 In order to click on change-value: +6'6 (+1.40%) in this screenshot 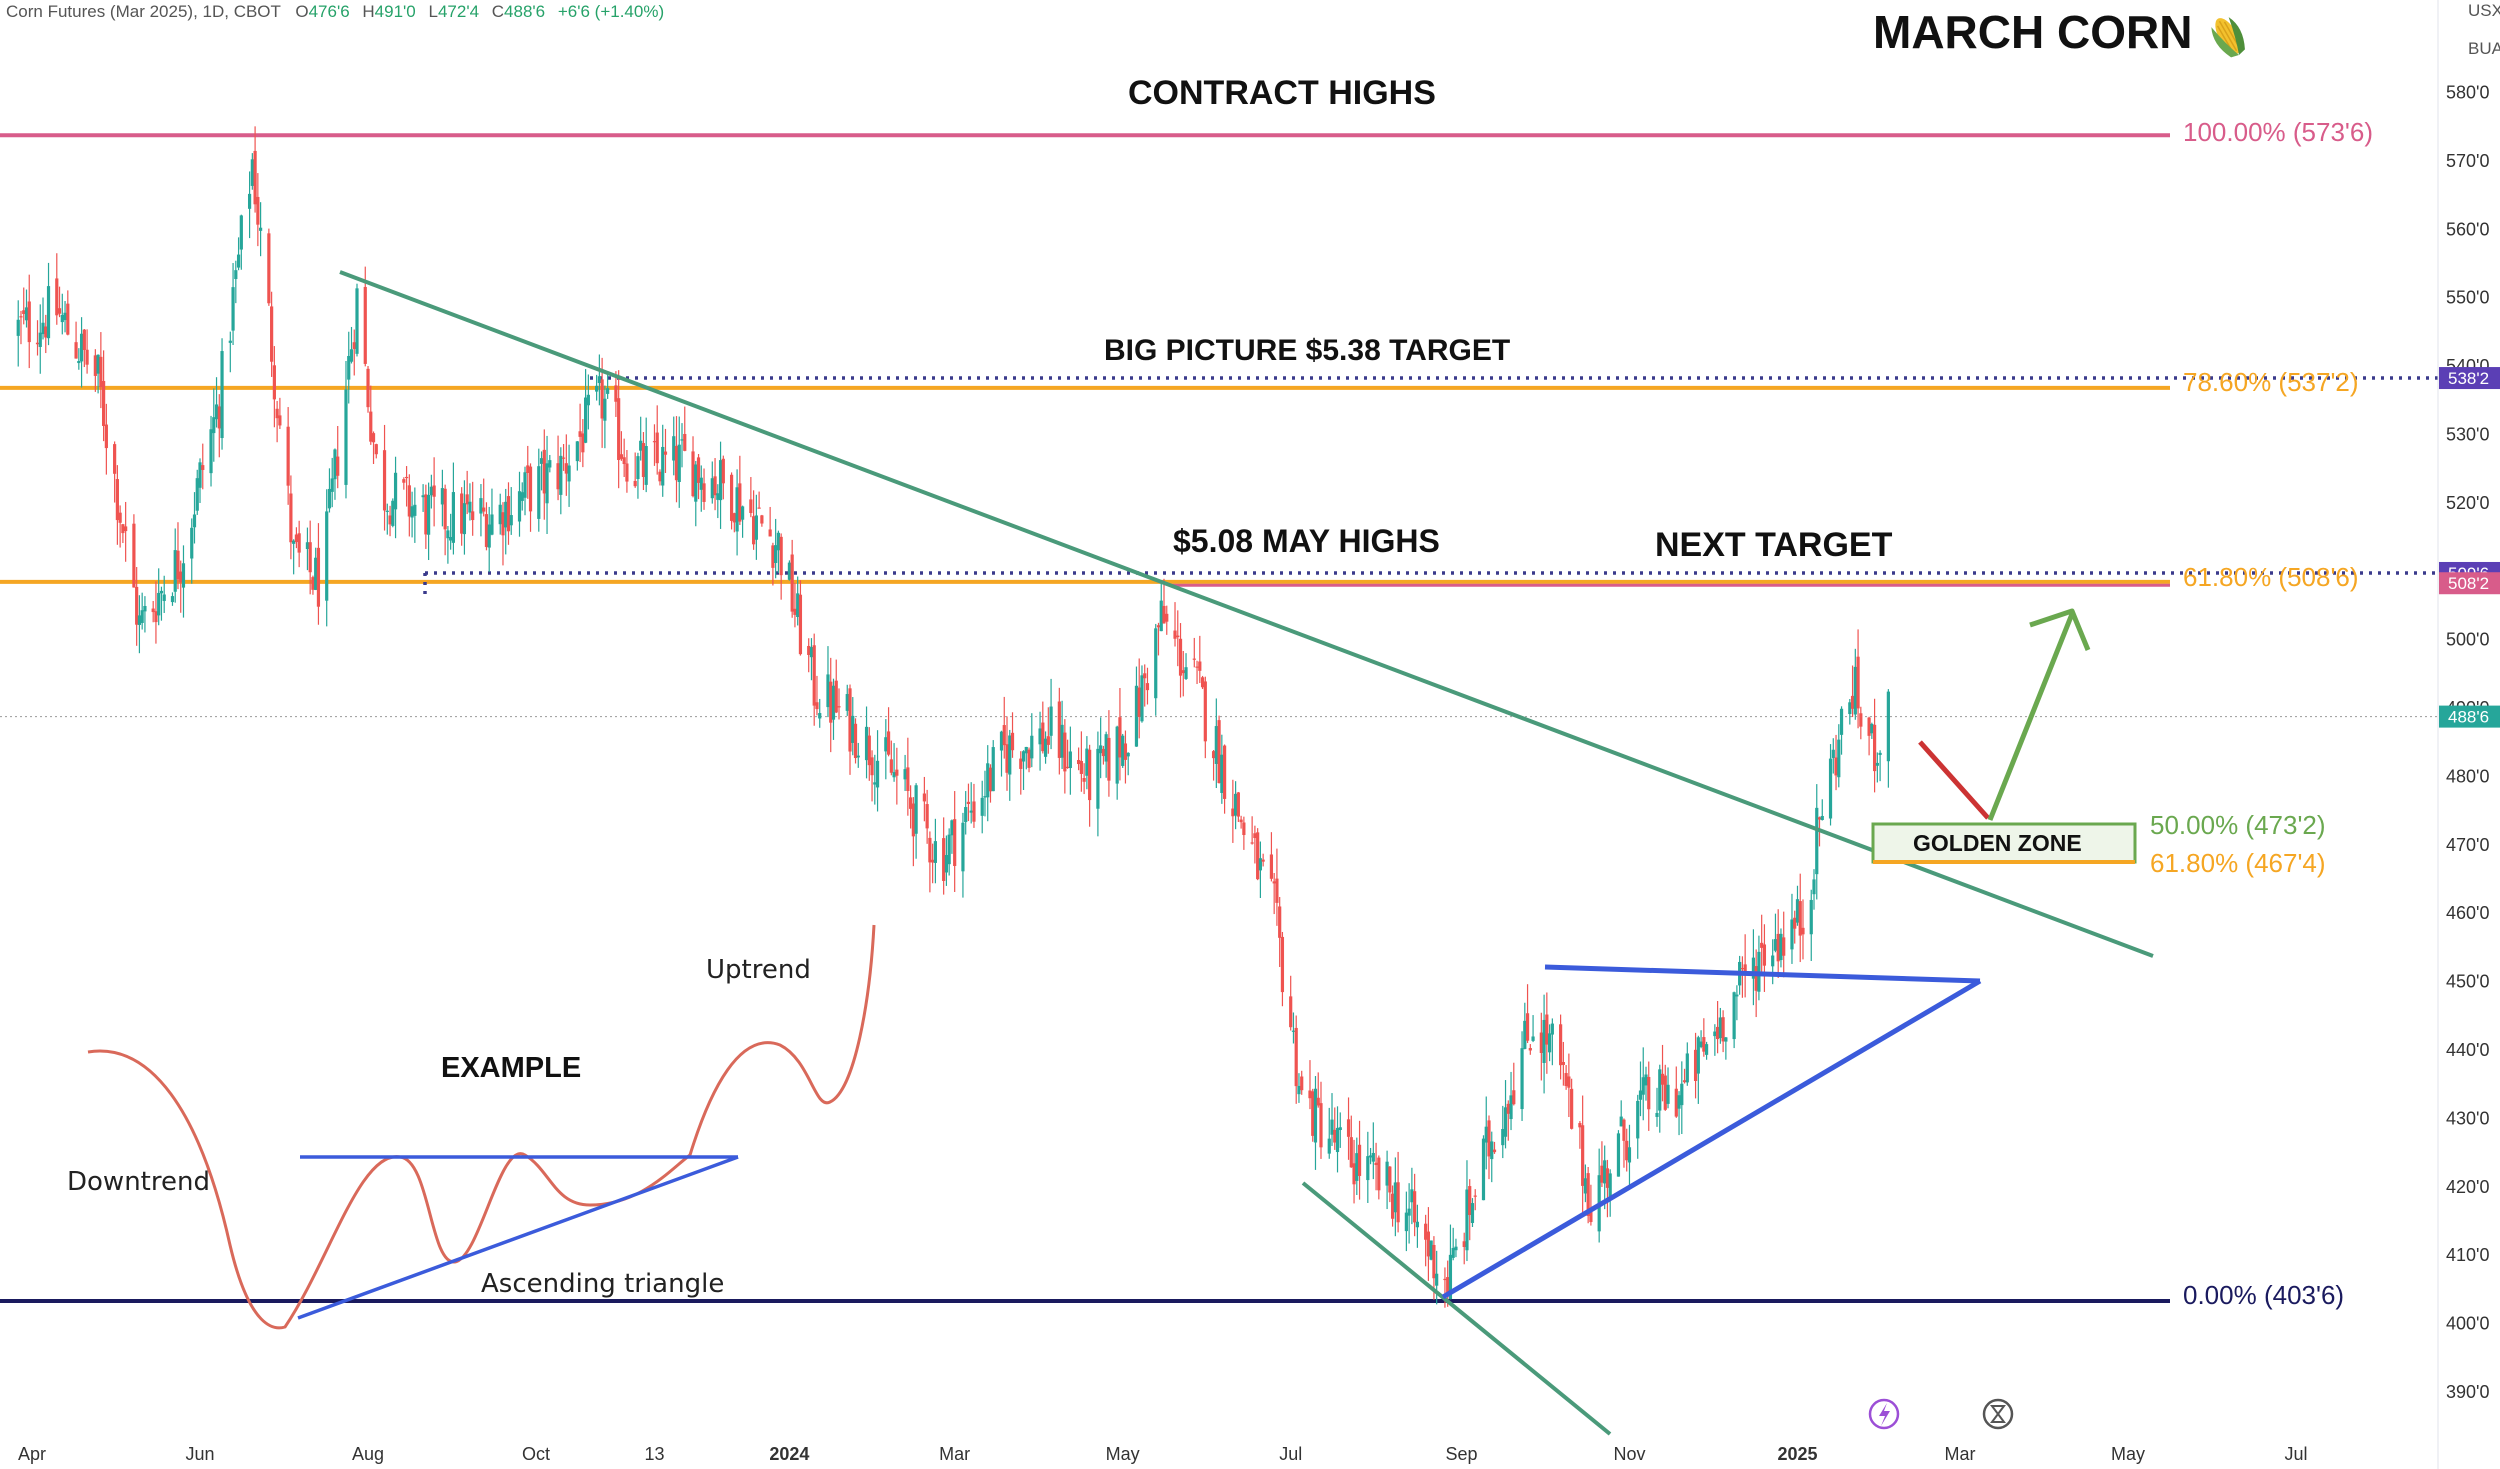, I will do `click(611, 11)`.